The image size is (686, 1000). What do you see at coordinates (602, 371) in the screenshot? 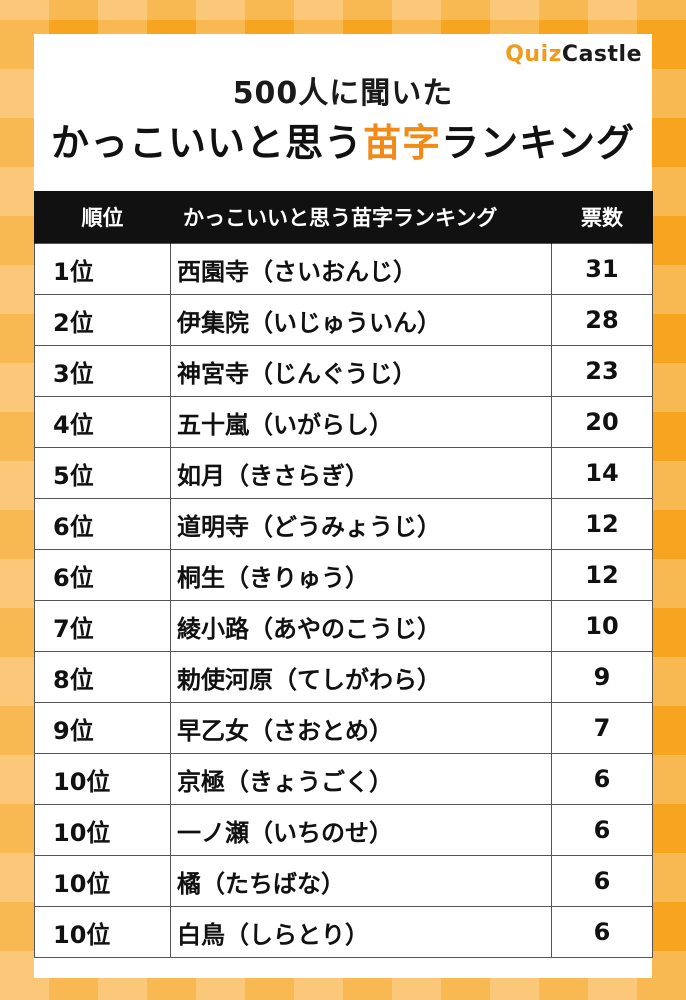
I see `votes-cell: 23` at bounding box center [602, 371].